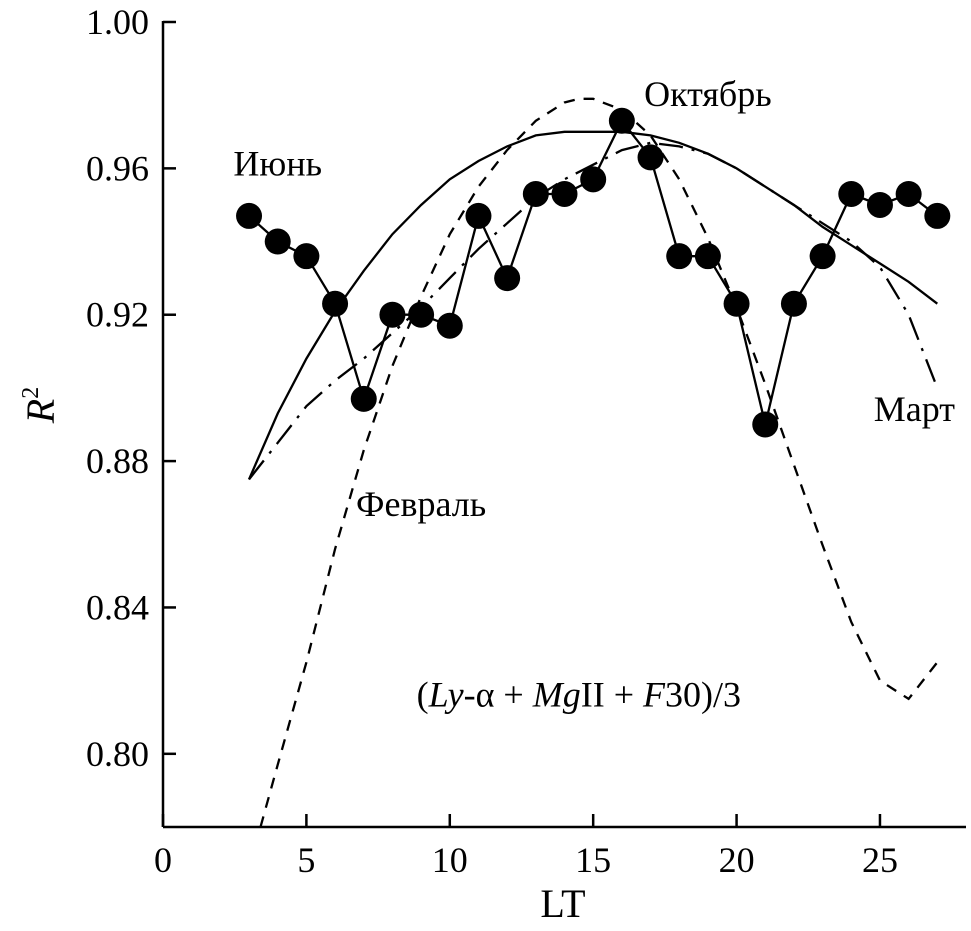  Describe the element at coordinates (562, 903) in the screenshot. I see `x-axis-title: LT` at that location.